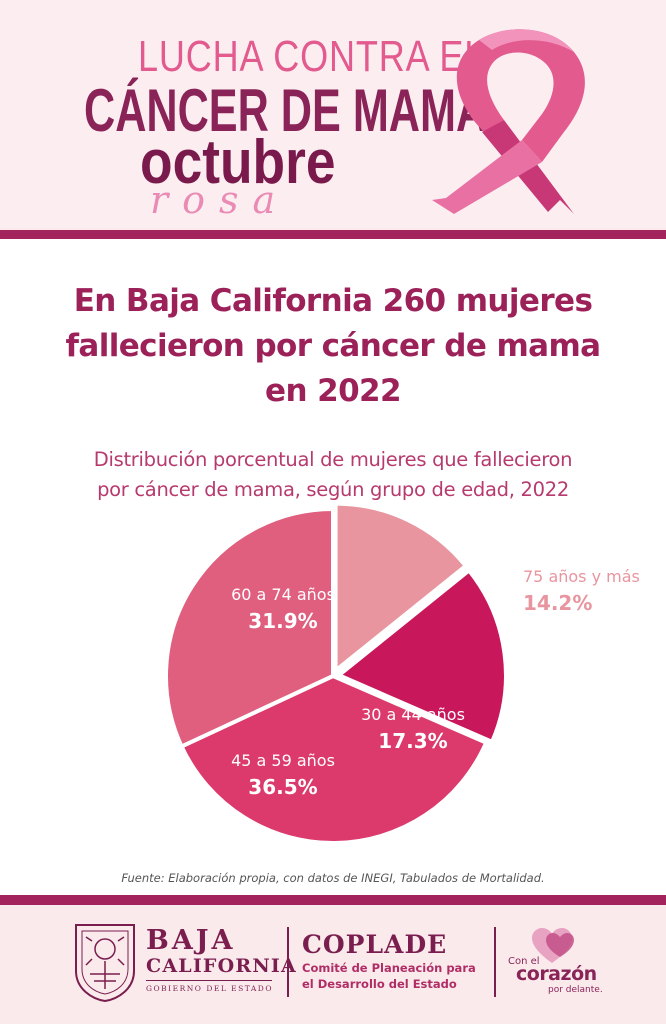 This screenshot has height=1024, width=666. I want to click on bottom-divider, so click(333, 900).